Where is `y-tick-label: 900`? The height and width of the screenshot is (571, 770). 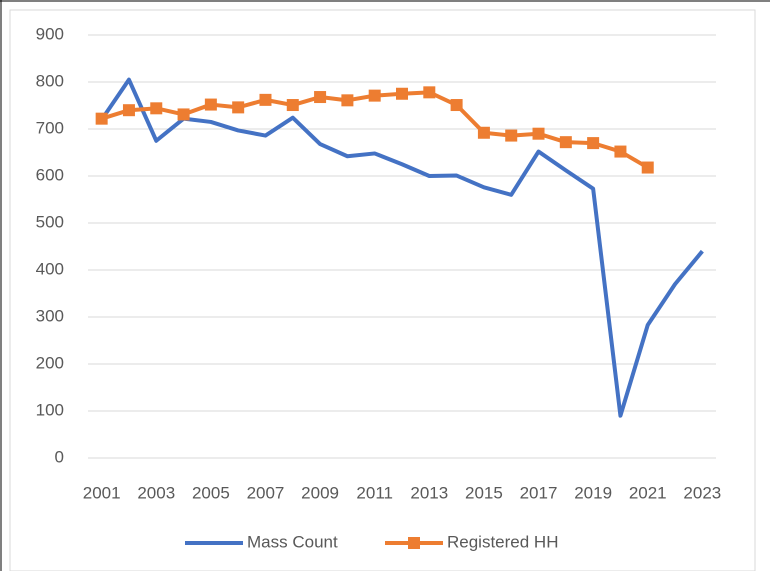
y-tick-label: 900 is located at coordinates (50, 33).